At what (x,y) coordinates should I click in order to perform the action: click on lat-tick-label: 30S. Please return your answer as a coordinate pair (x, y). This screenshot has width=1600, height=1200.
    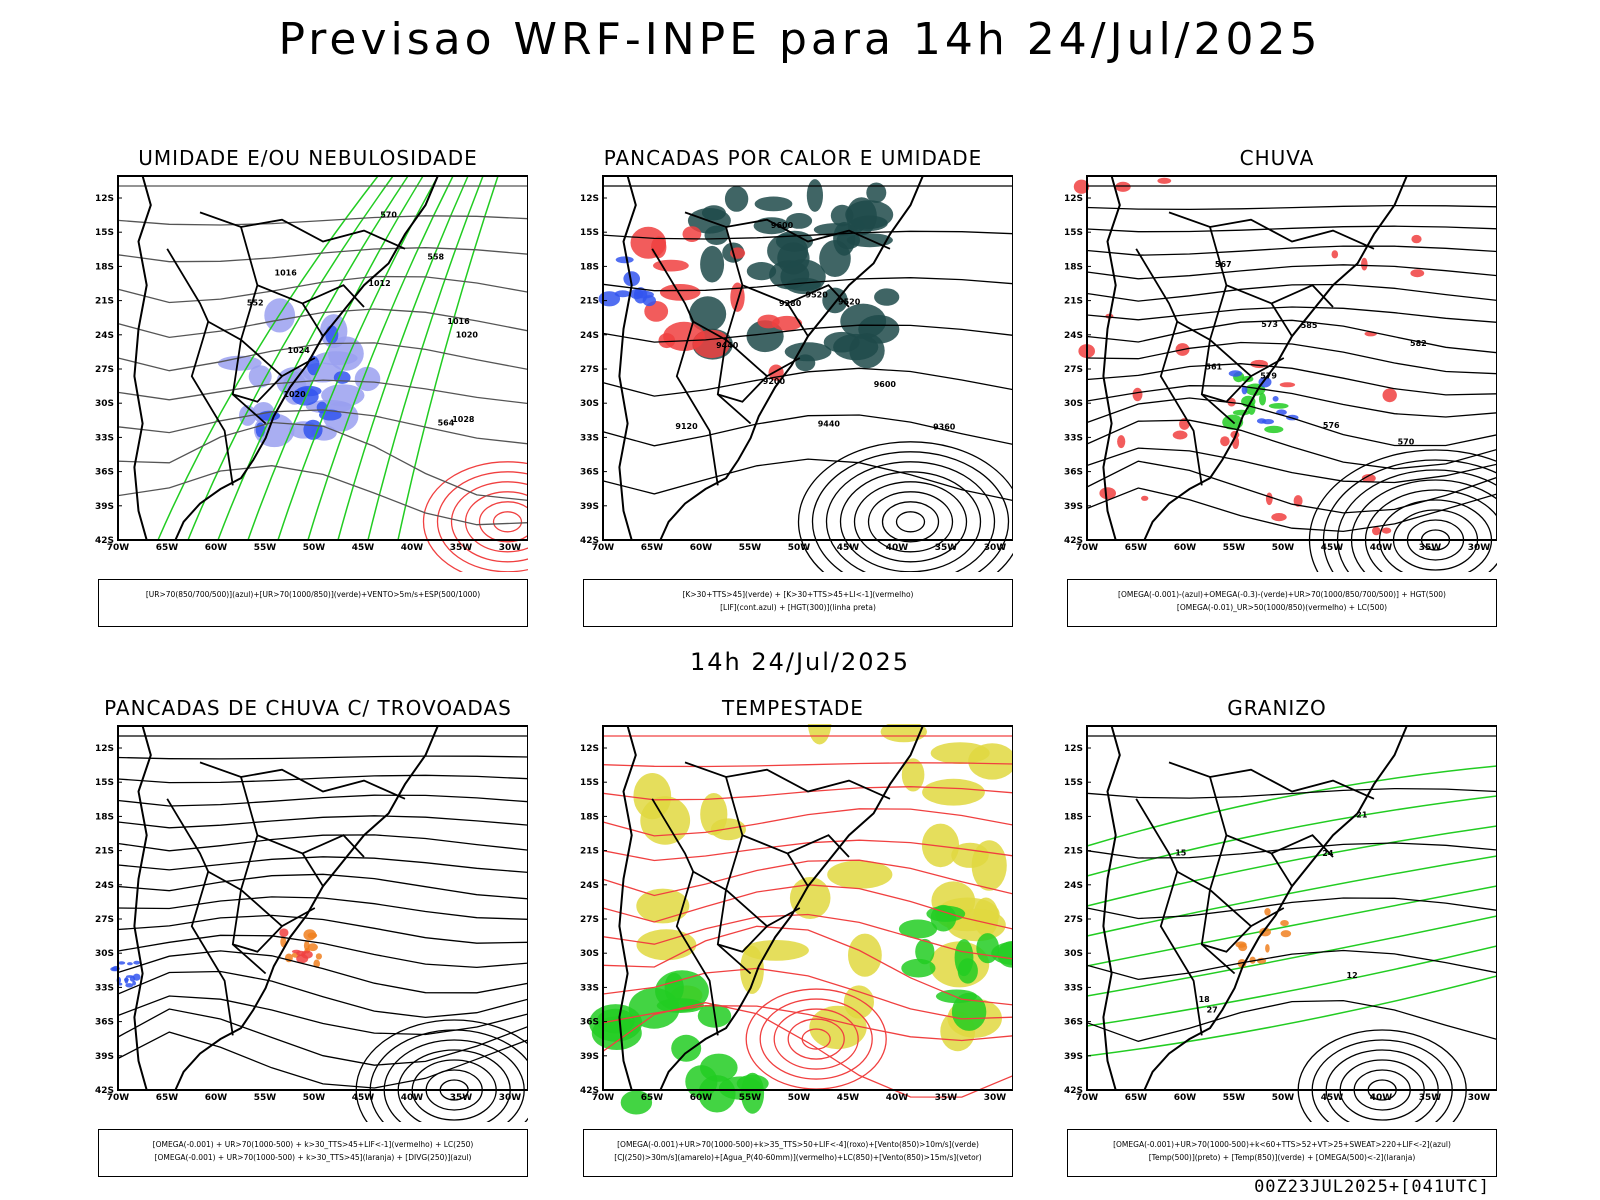
    Looking at the image, I should click on (589, 404).